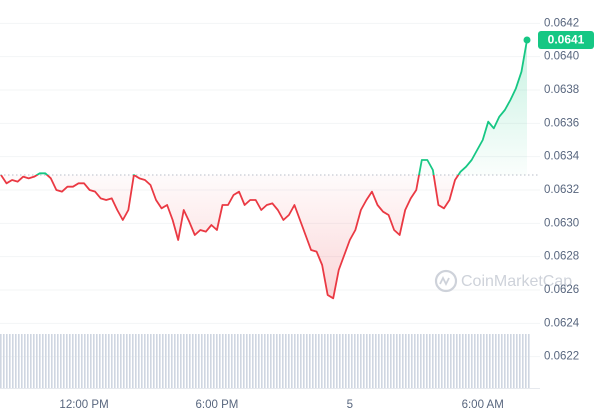  What do you see at coordinates (265, 361) in the screenshot?
I see `volume-bars` at bounding box center [265, 361].